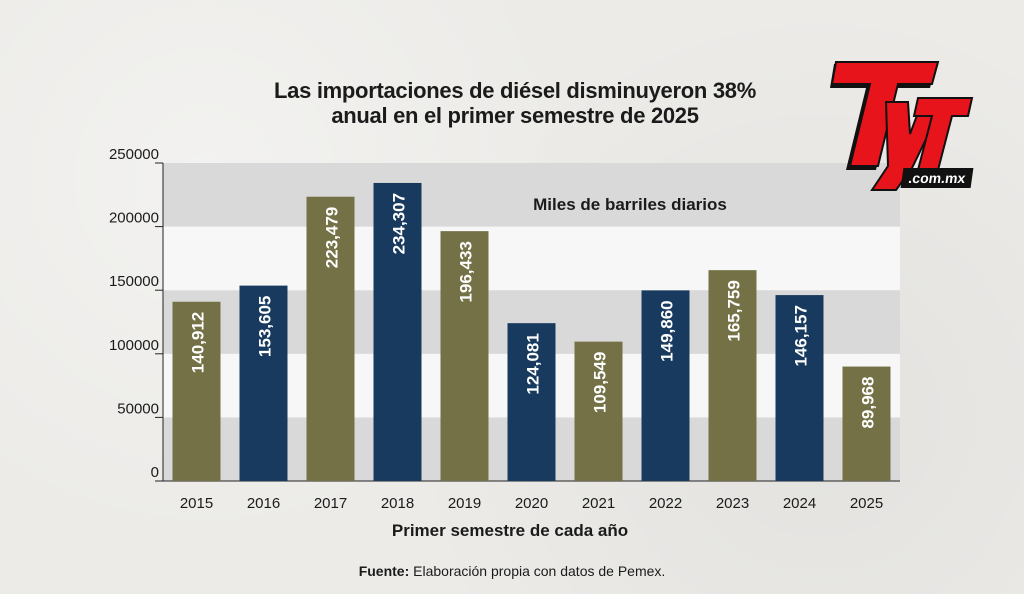  I want to click on x-tick-label: 2015, so click(196, 503).